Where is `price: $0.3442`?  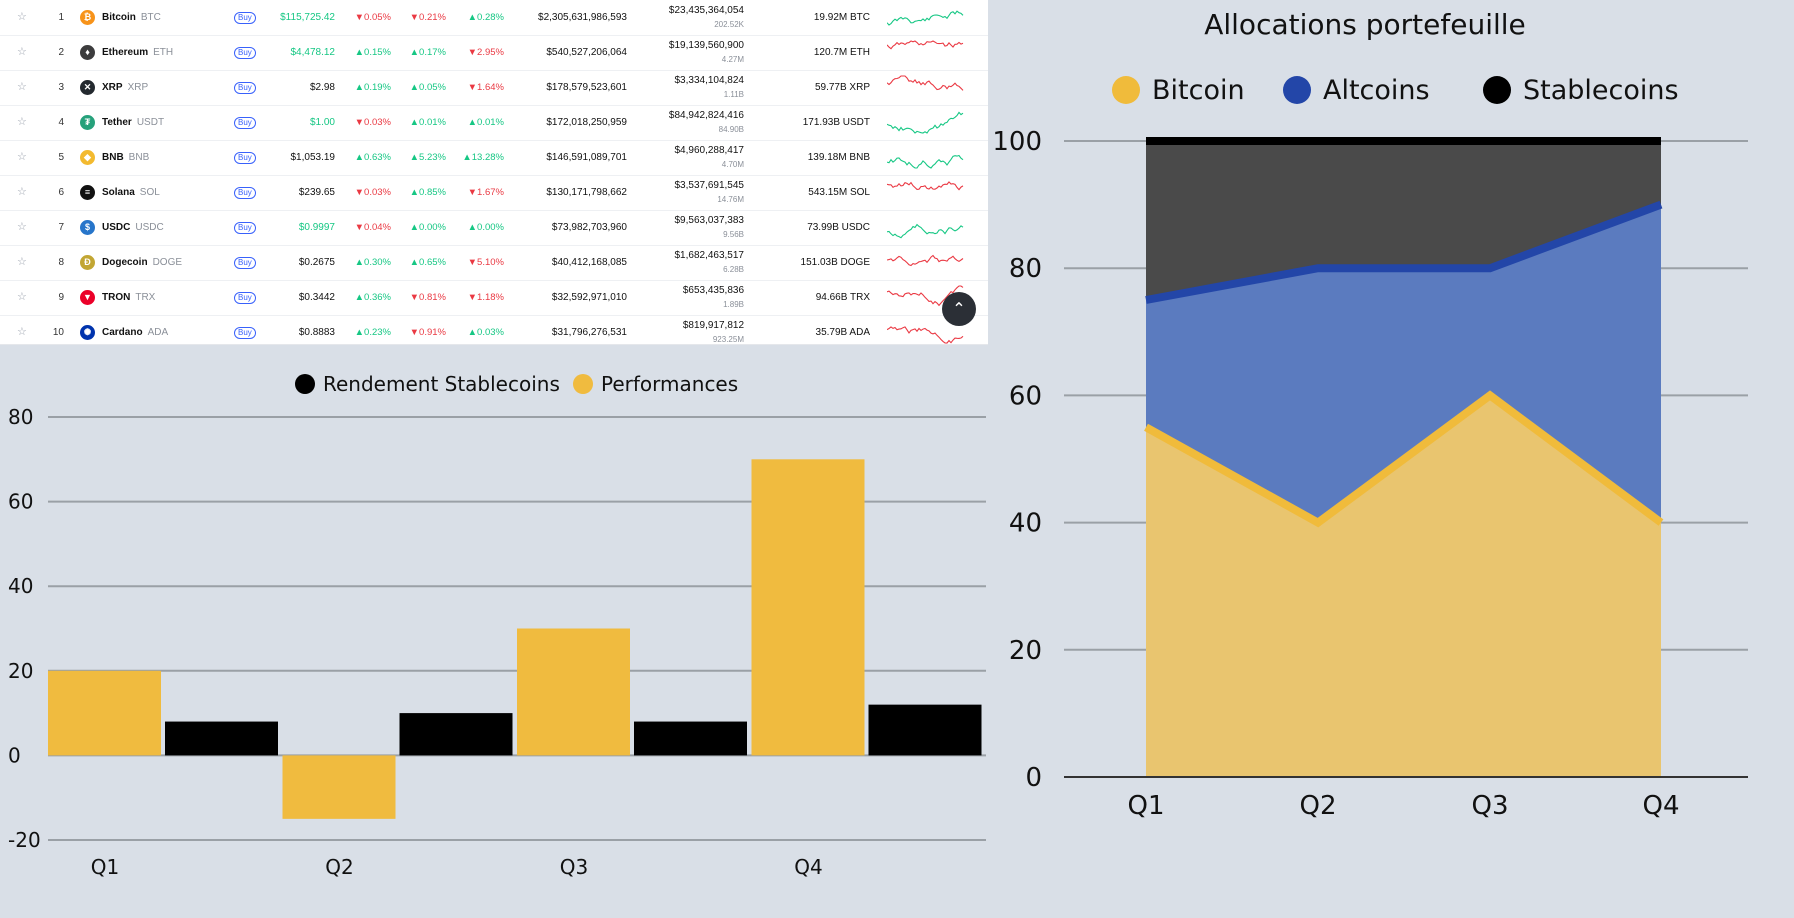
price: $0.3442 is located at coordinates (316, 297).